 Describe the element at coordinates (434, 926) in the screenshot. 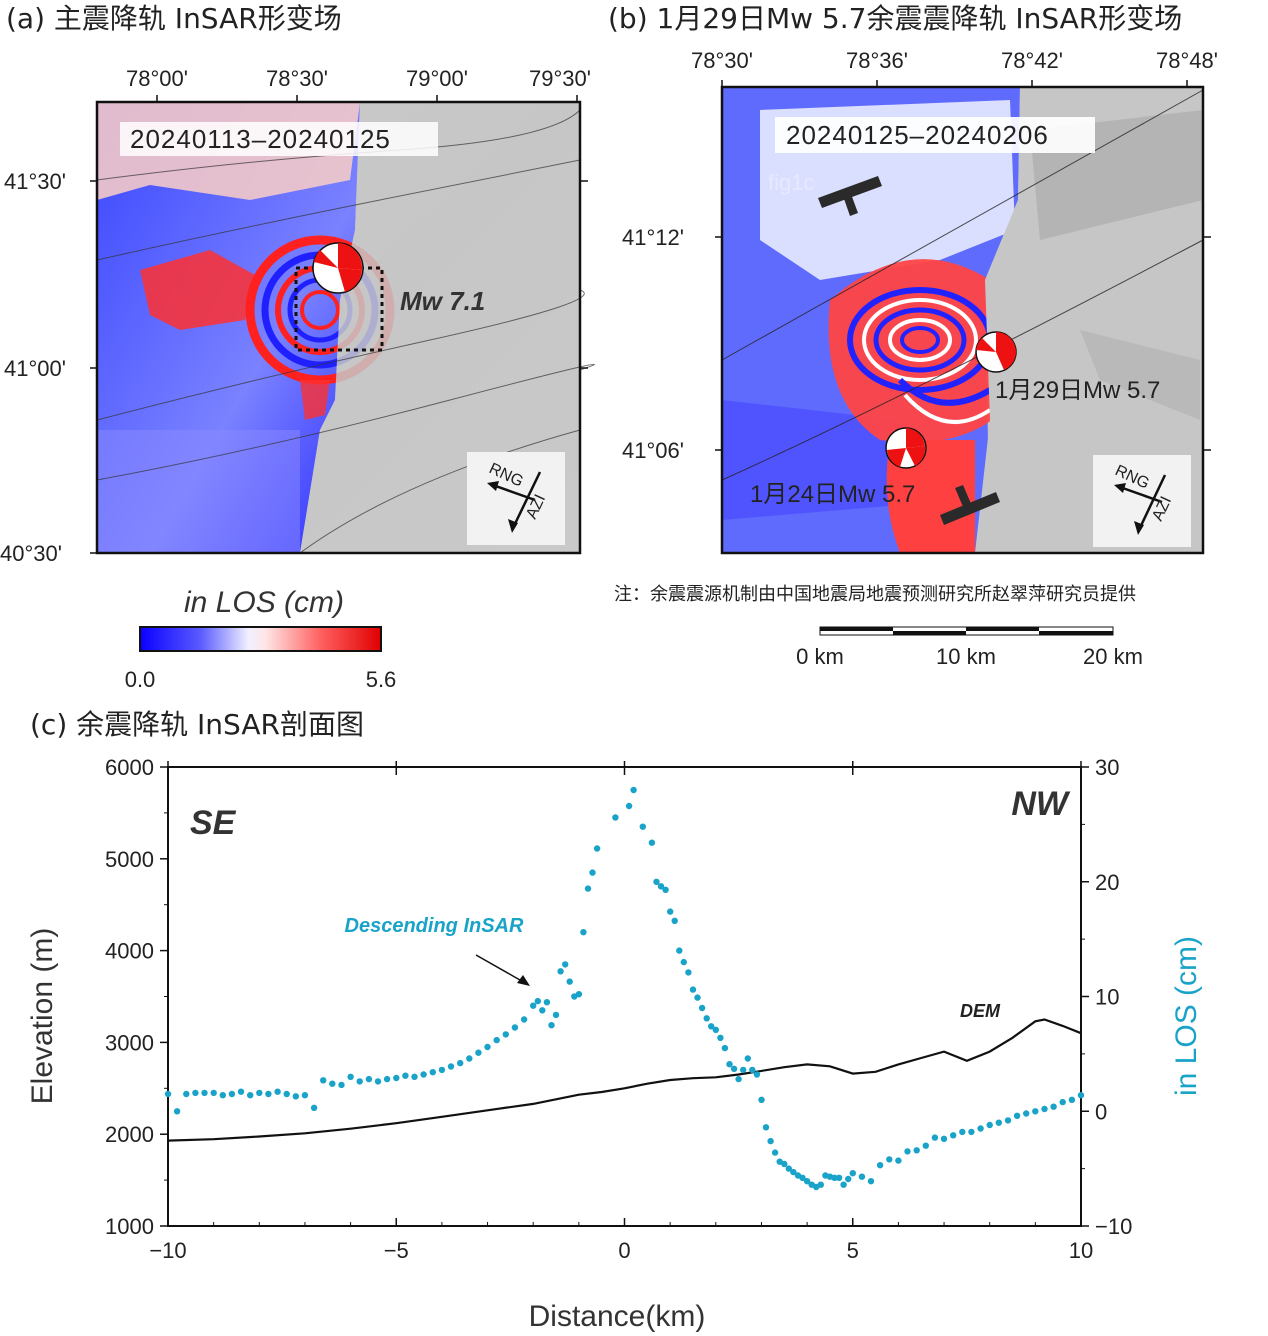

I see `insar-annotation-text: Descending InSAR` at that location.